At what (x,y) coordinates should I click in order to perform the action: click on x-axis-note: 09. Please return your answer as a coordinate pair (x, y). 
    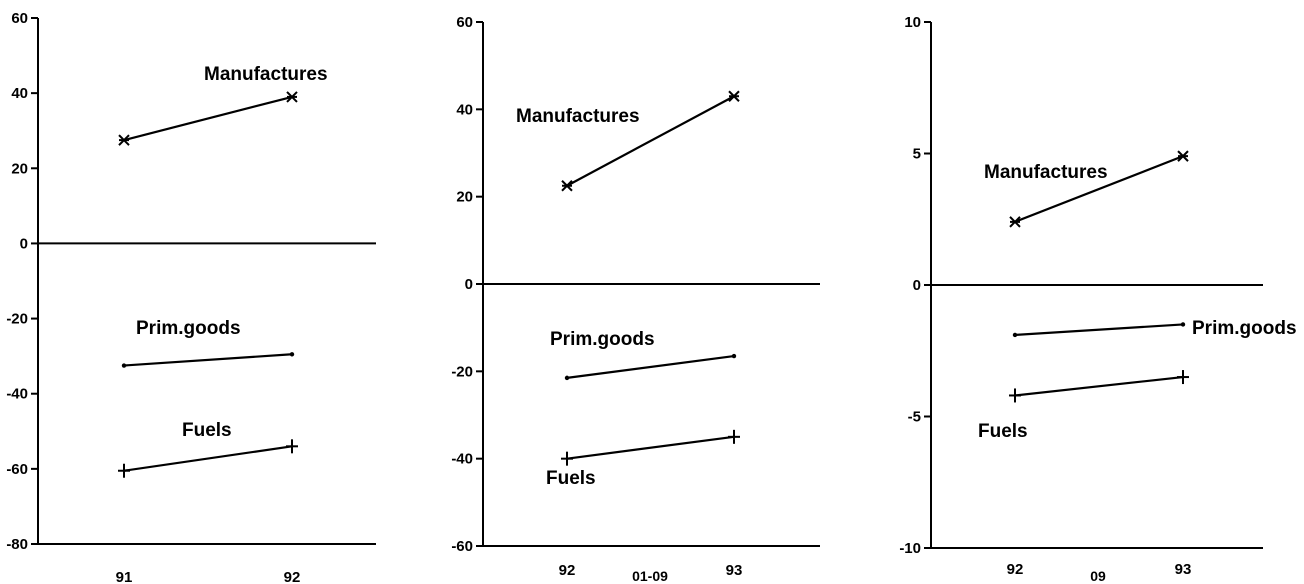
    Looking at the image, I should click on (1098, 576).